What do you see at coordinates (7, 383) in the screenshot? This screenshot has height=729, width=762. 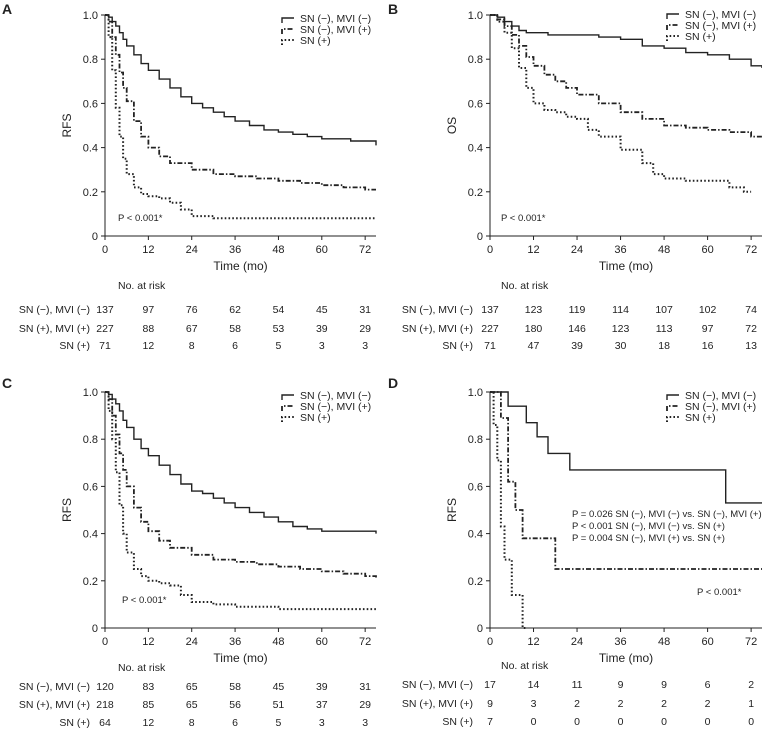 I see `panel-letter: C` at bounding box center [7, 383].